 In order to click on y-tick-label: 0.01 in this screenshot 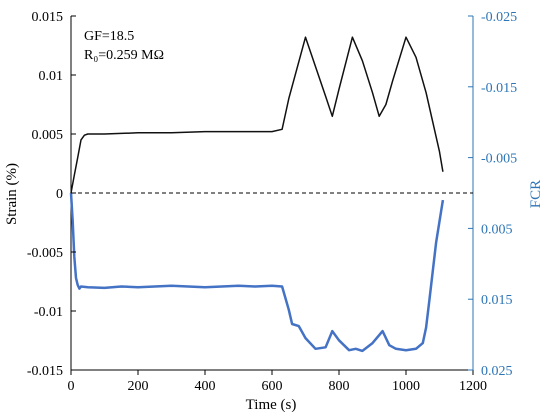, I will do `click(51, 76)`.